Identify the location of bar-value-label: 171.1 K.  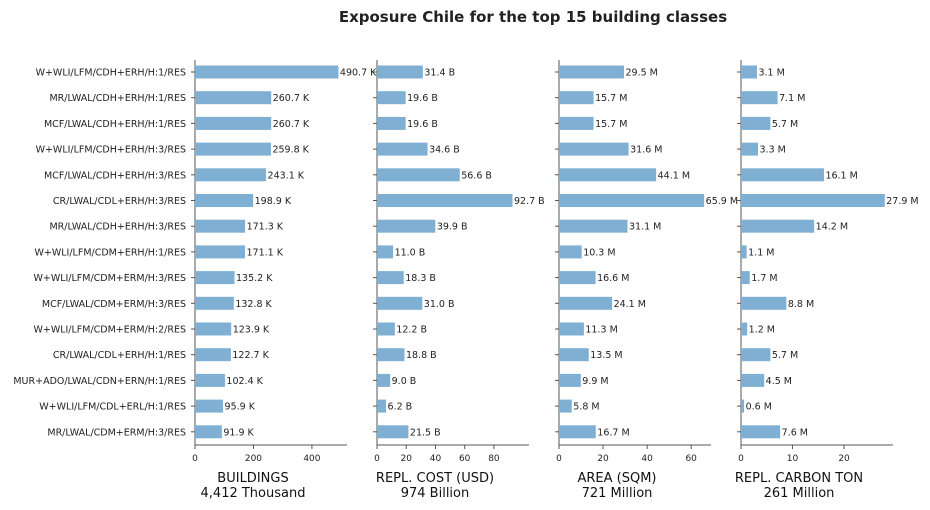
(265, 252).